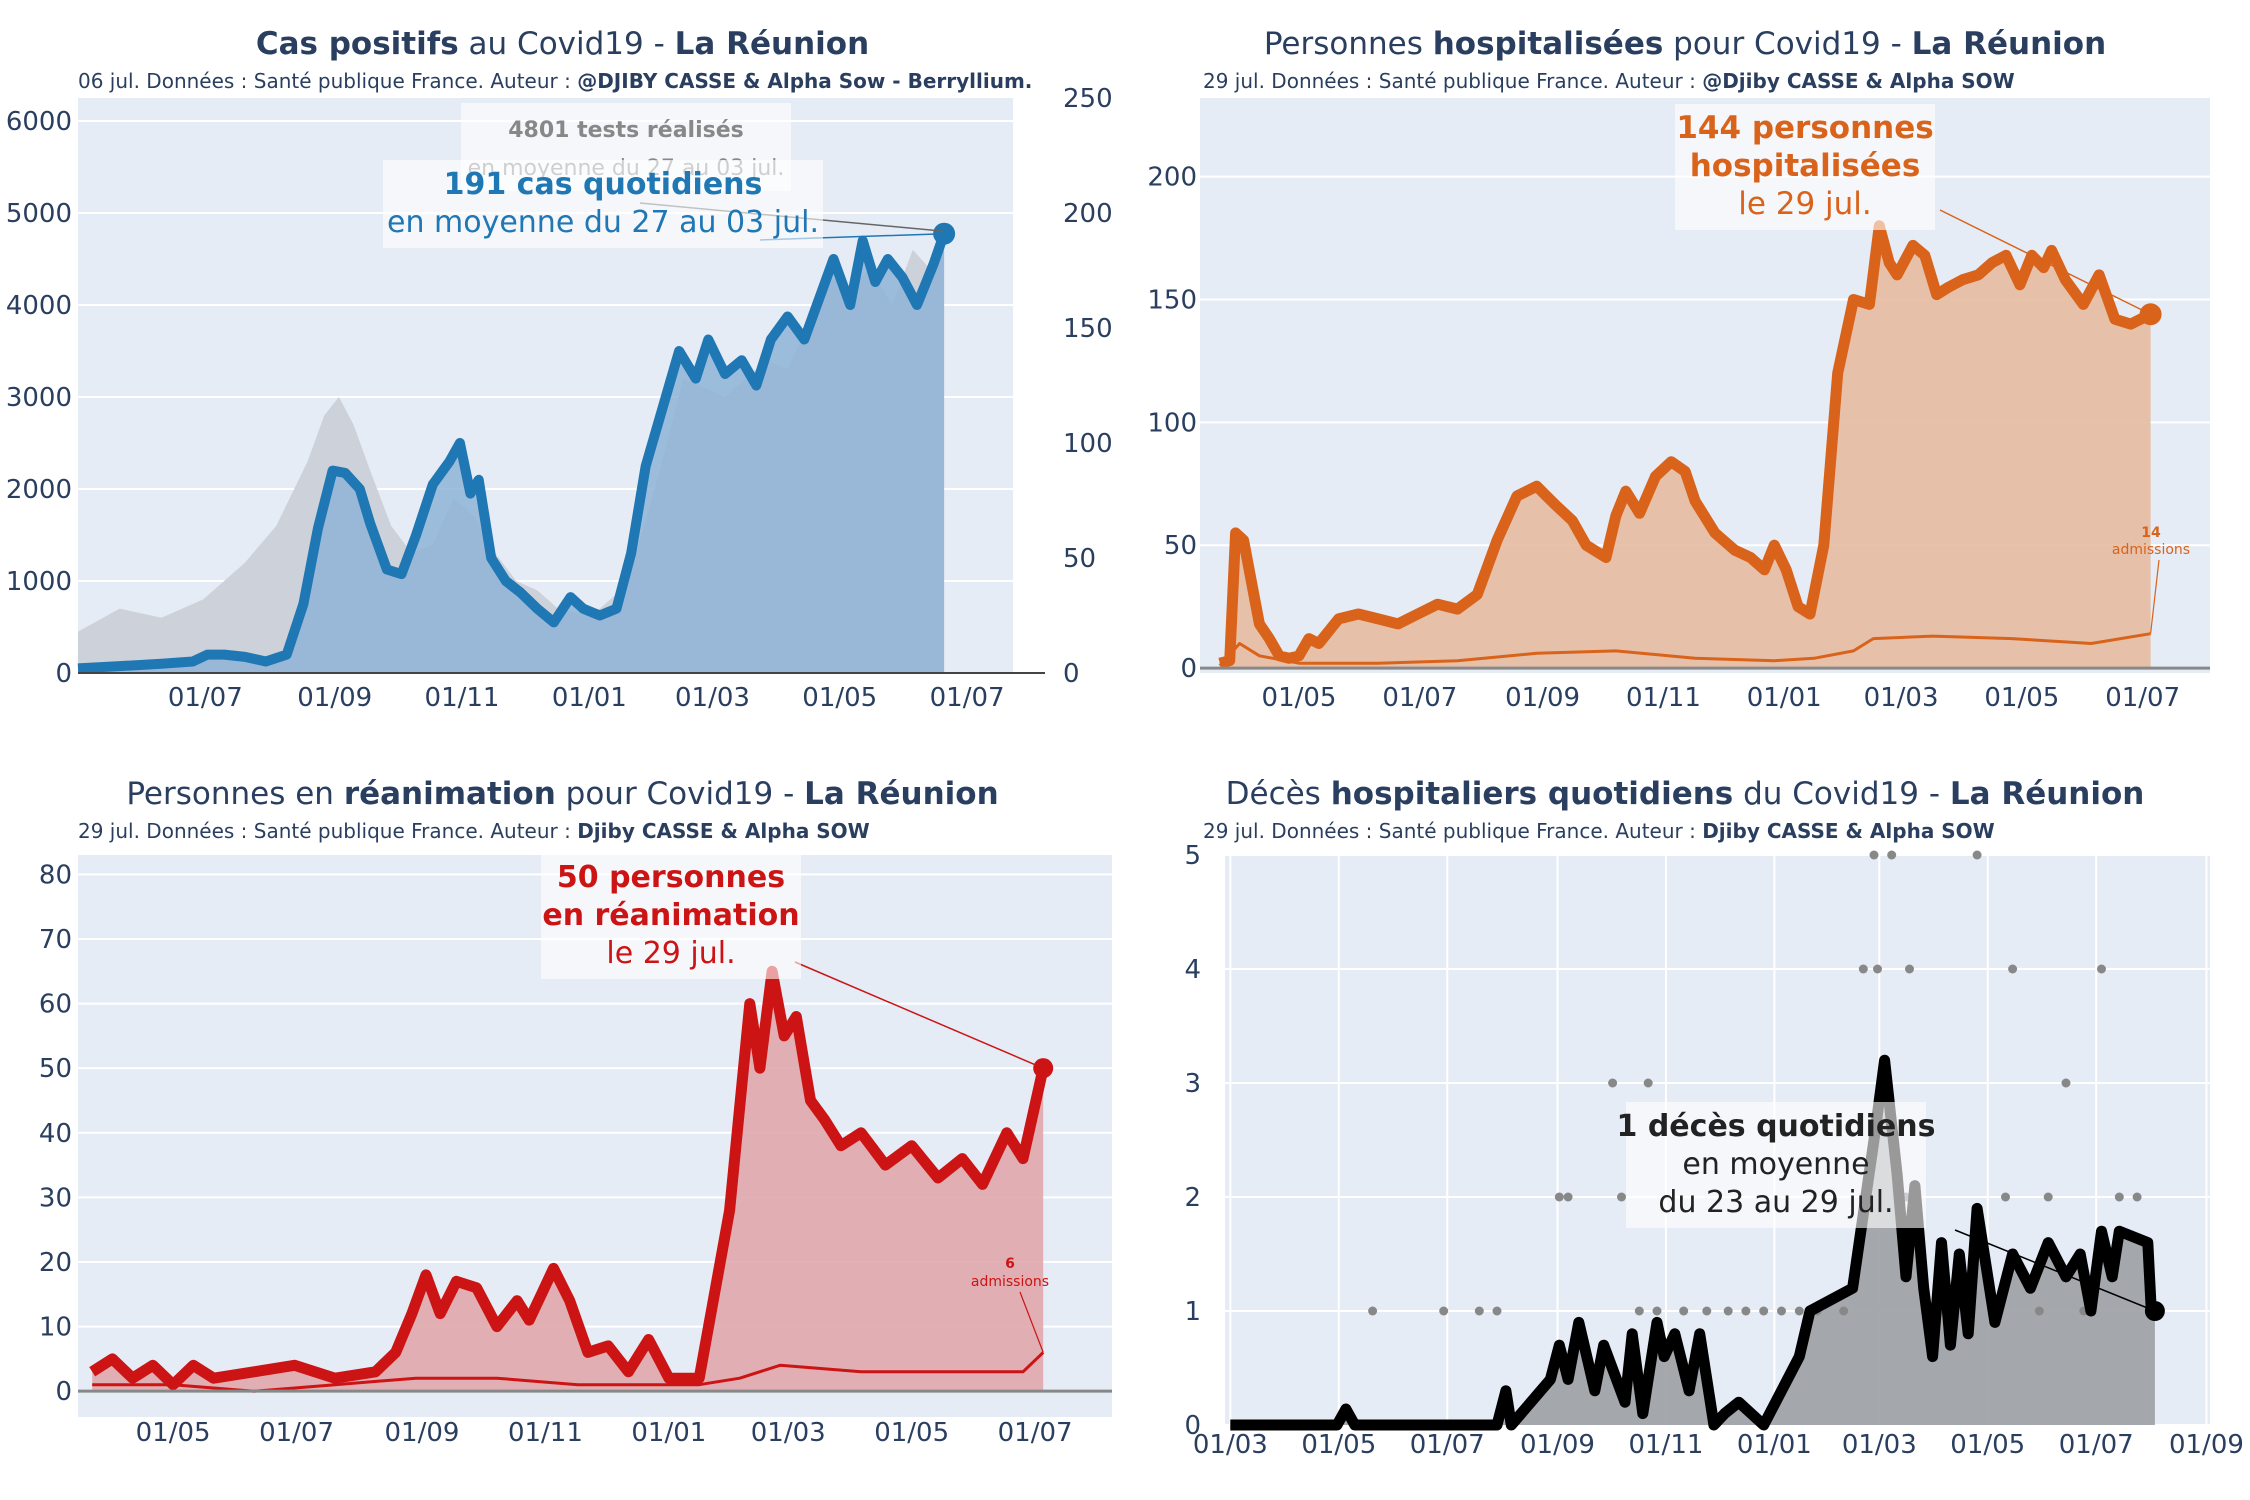 This screenshot has height=1500, width=2250. What do you see at coordinates (2055, 1270) in the screenshot?
I see `deaths-annotation-arrow` at bounding box center [2055, 1270].